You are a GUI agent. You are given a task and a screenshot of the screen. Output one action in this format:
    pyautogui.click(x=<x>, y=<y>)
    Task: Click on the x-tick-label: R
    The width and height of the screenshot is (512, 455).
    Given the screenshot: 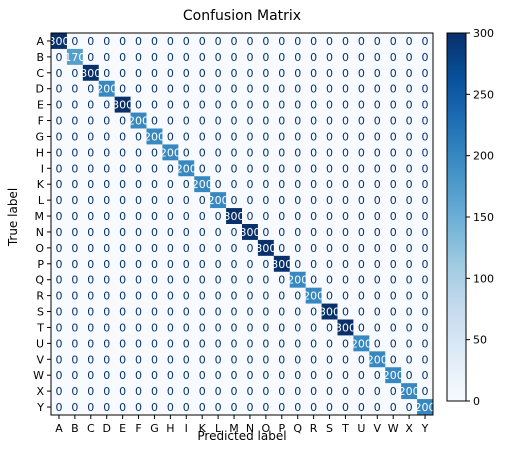 What is the action you would take?
    pyautogui.click(x=314, y=428)
    